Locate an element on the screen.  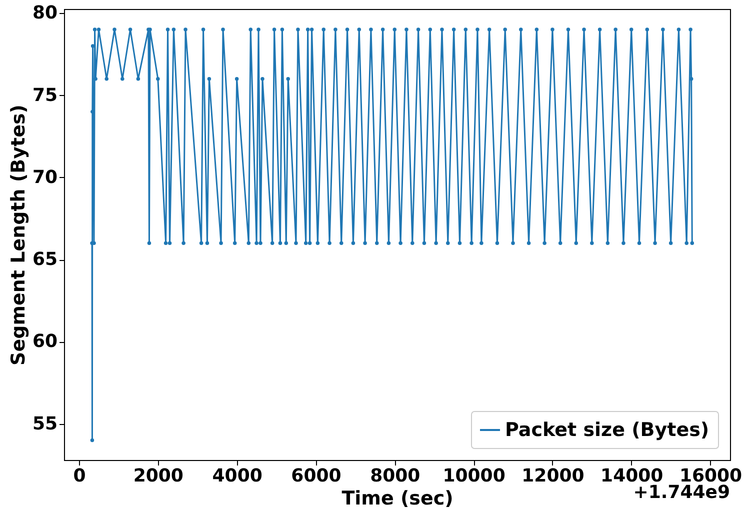
legend-label: Packet size (Bytes) is located at coordinates (607, 430).